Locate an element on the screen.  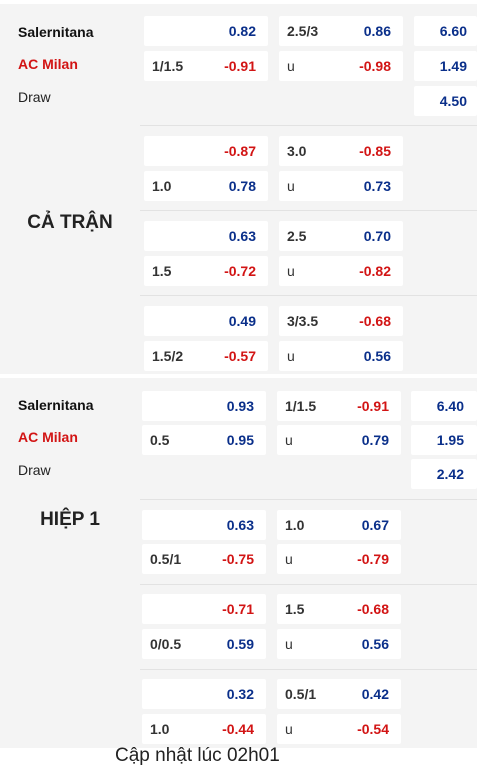
over-cell: 0.5/1 0.42 is located at coordinates (339, 694).